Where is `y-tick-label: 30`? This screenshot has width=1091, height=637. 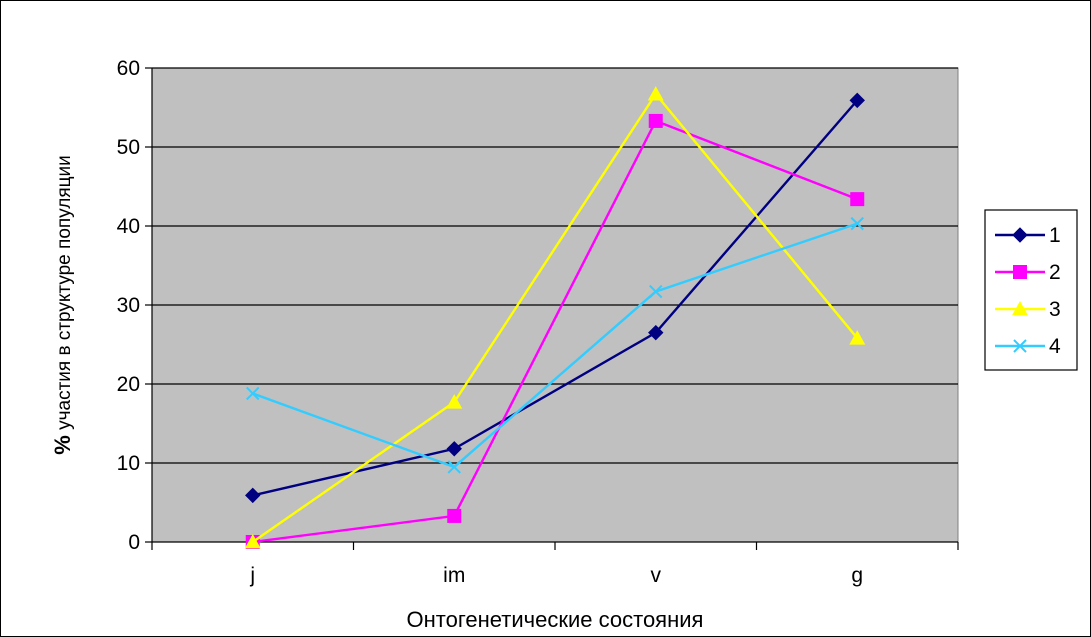 y-tick-label: 30 is located at coordinates (128, 305).